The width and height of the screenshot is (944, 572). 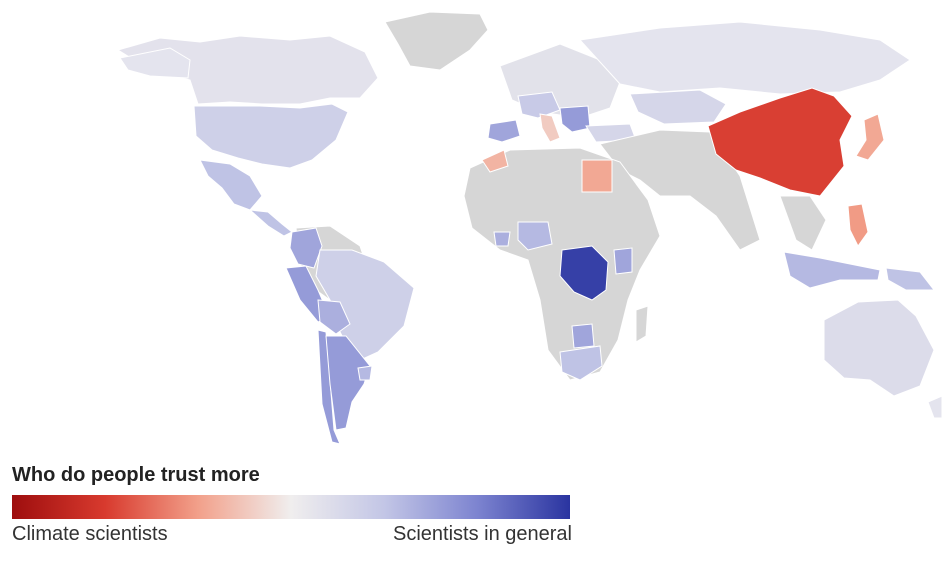 What do you see at coordinates (680, 190) in the screenshot?
I see `region-middle-east-base` at bounding box center [680, 190].